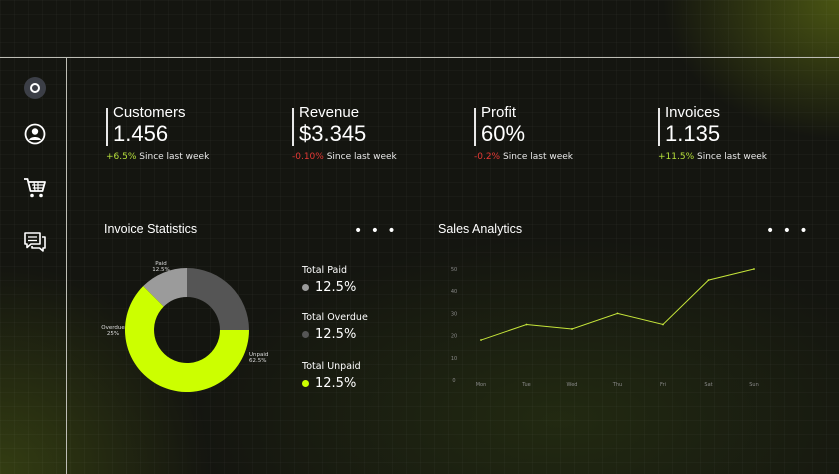 This screenshot has height=474, width=839. I want to click on stat-delta: -0.10%, so click(308, 157).